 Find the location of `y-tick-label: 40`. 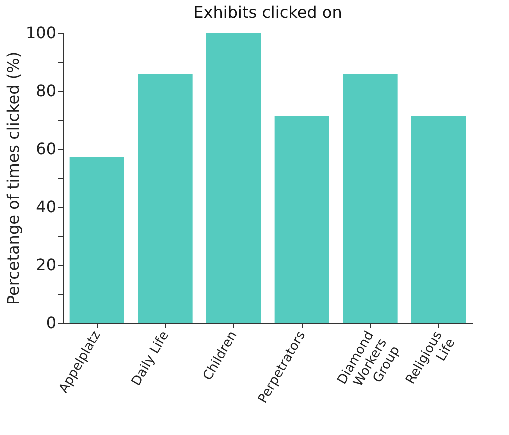

y-tick-label: 40 is located at coordinates (46, 207).